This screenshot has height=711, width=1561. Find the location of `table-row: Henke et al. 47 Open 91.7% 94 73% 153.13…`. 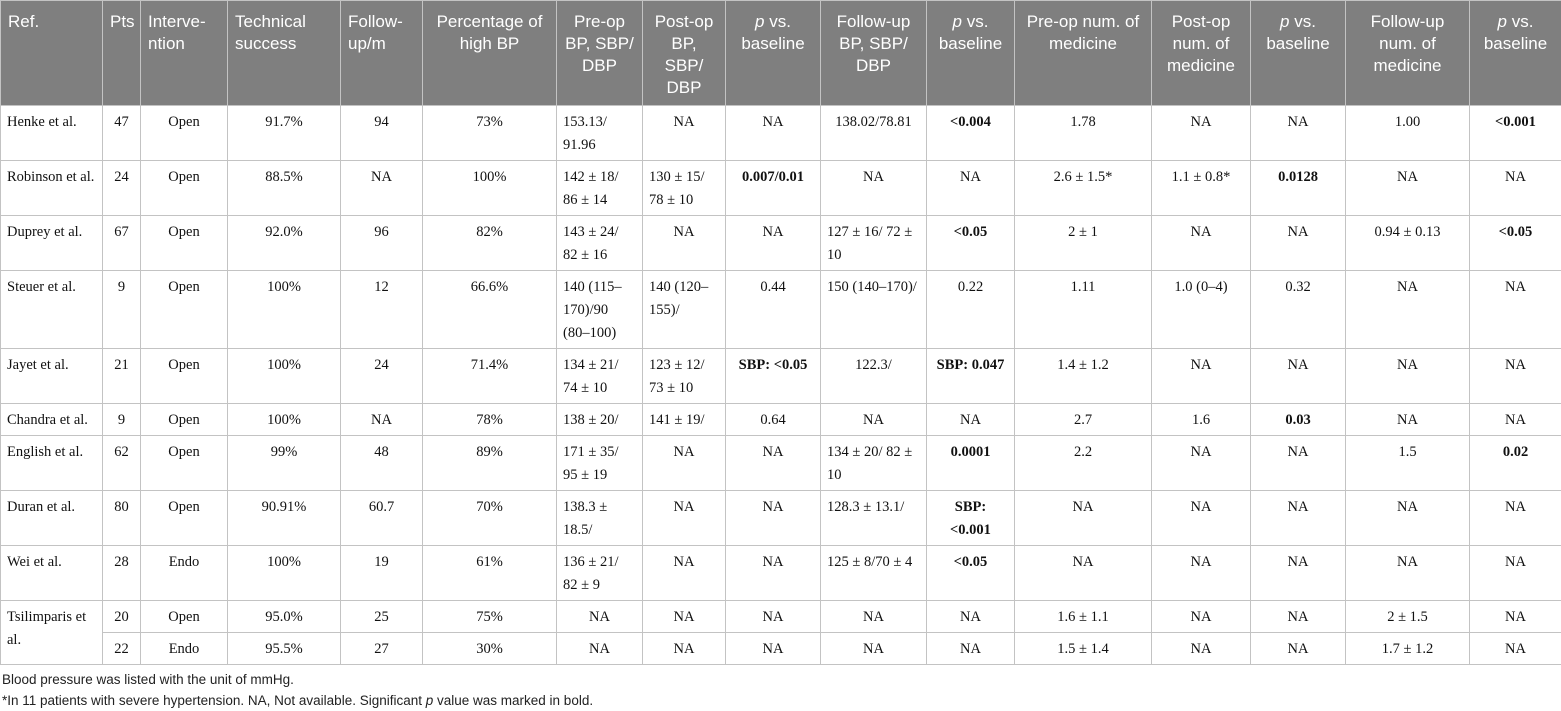

table-row: Henke et al. 47 Open 91.7% 94 73% 153.13… is located at coordinates (781, 133).